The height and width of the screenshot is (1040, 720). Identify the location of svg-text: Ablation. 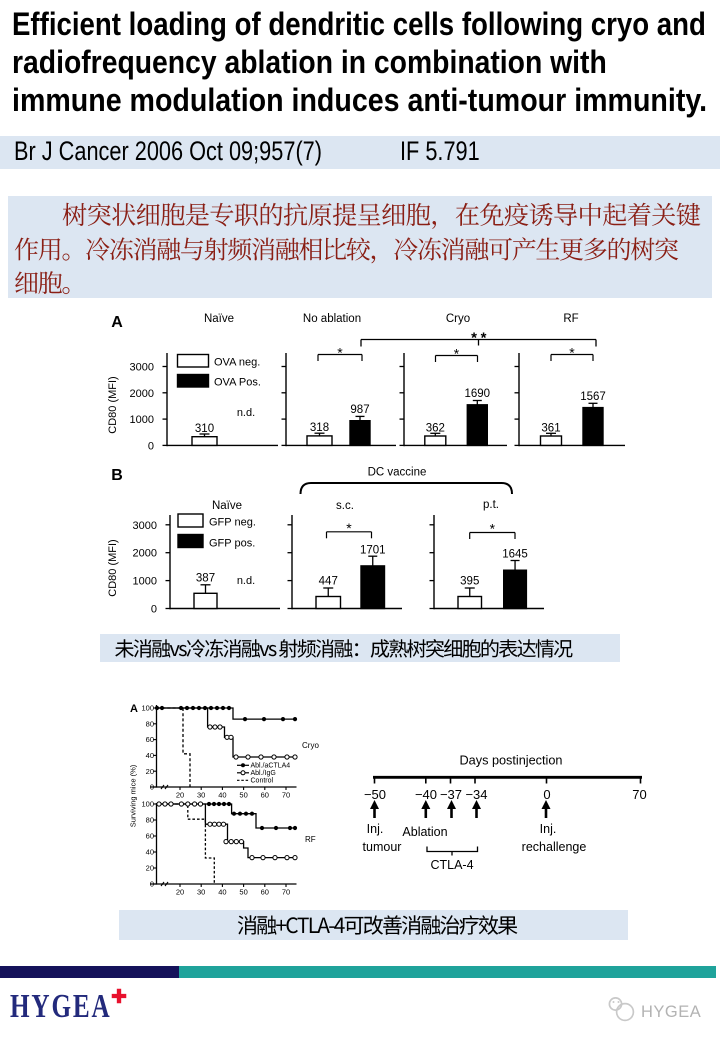
(424, 832).